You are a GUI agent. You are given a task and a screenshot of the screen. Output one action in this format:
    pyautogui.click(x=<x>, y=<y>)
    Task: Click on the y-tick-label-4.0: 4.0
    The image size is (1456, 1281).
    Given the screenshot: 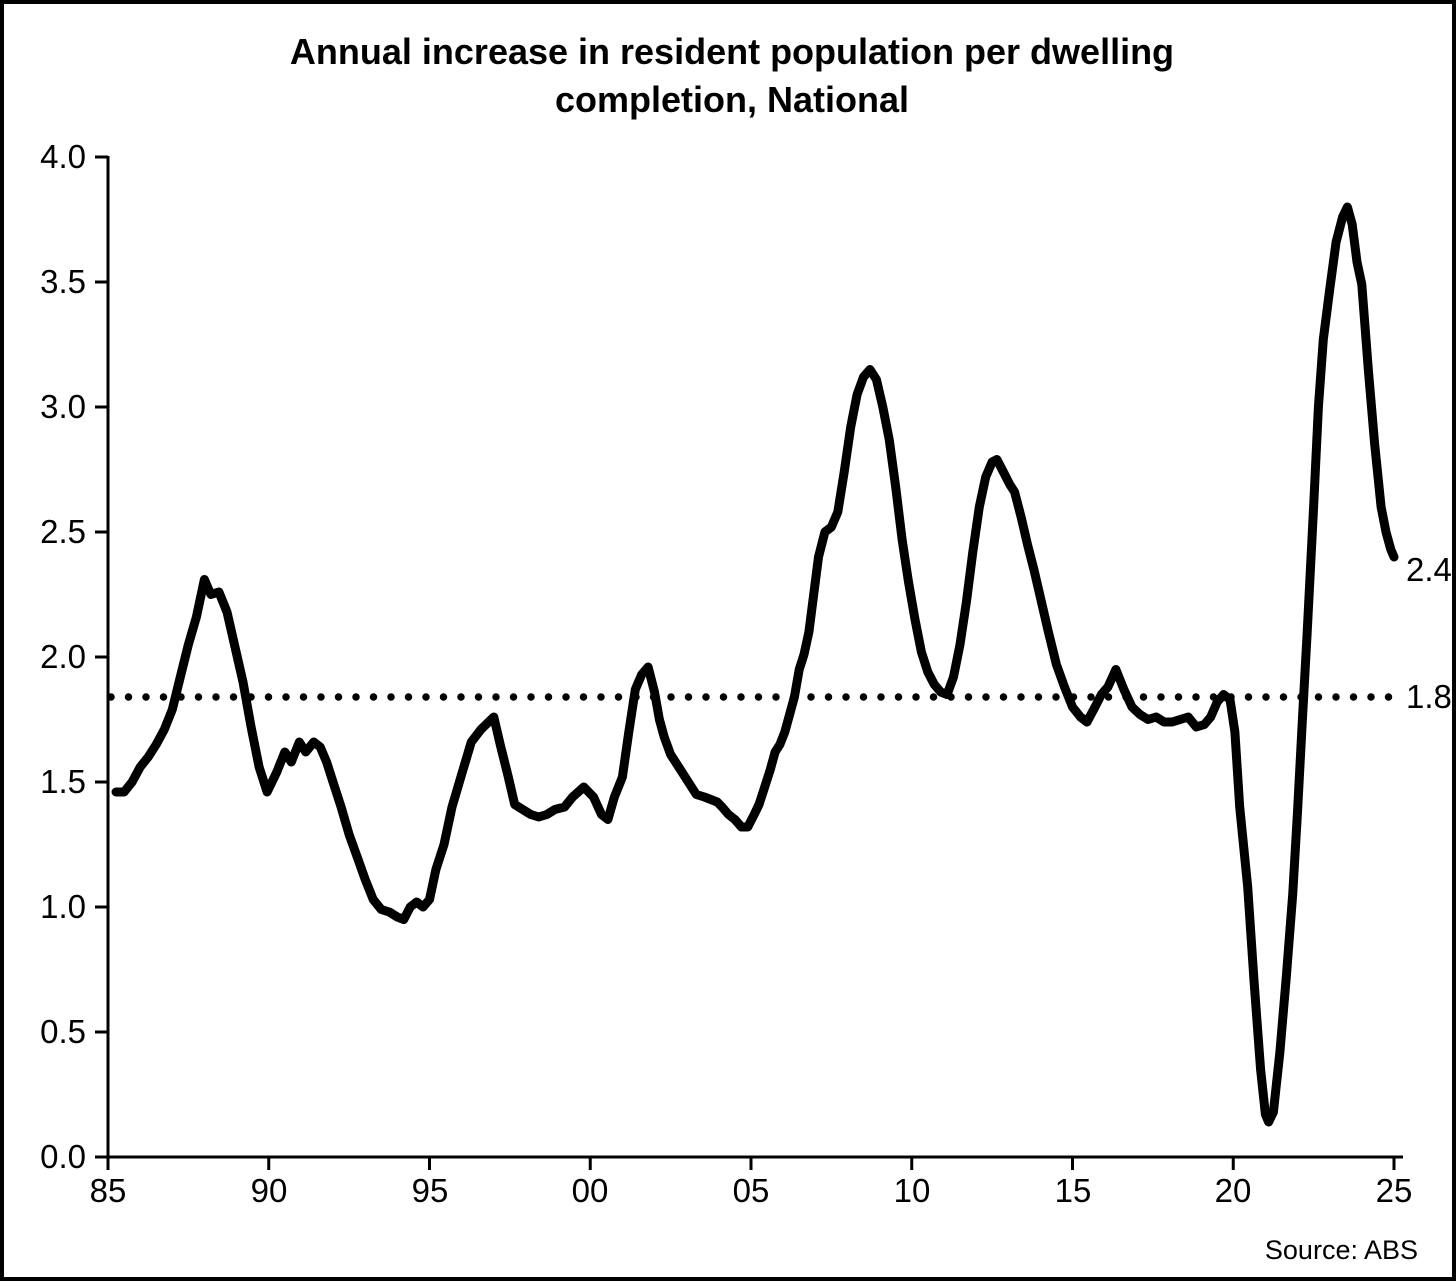 What is the action you would take?
    pyautogui.click(x=63, y=156)
    